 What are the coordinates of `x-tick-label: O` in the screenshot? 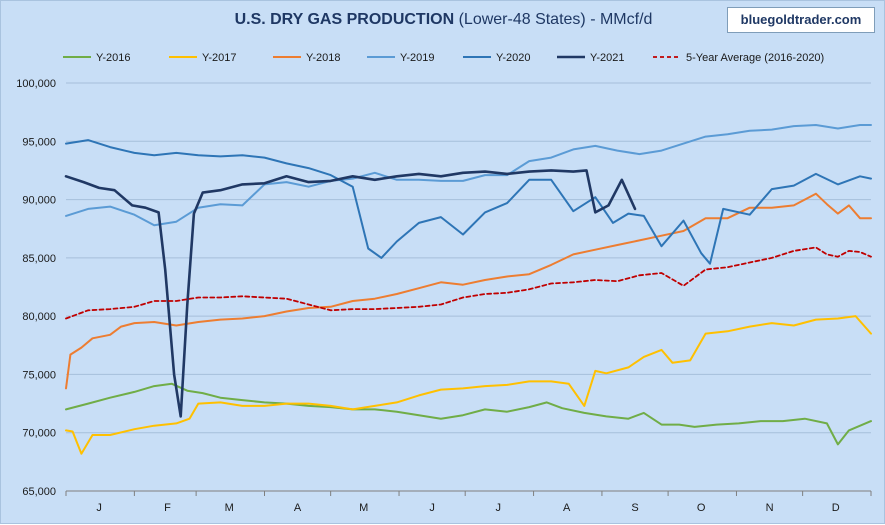 It's located at (701, 508).